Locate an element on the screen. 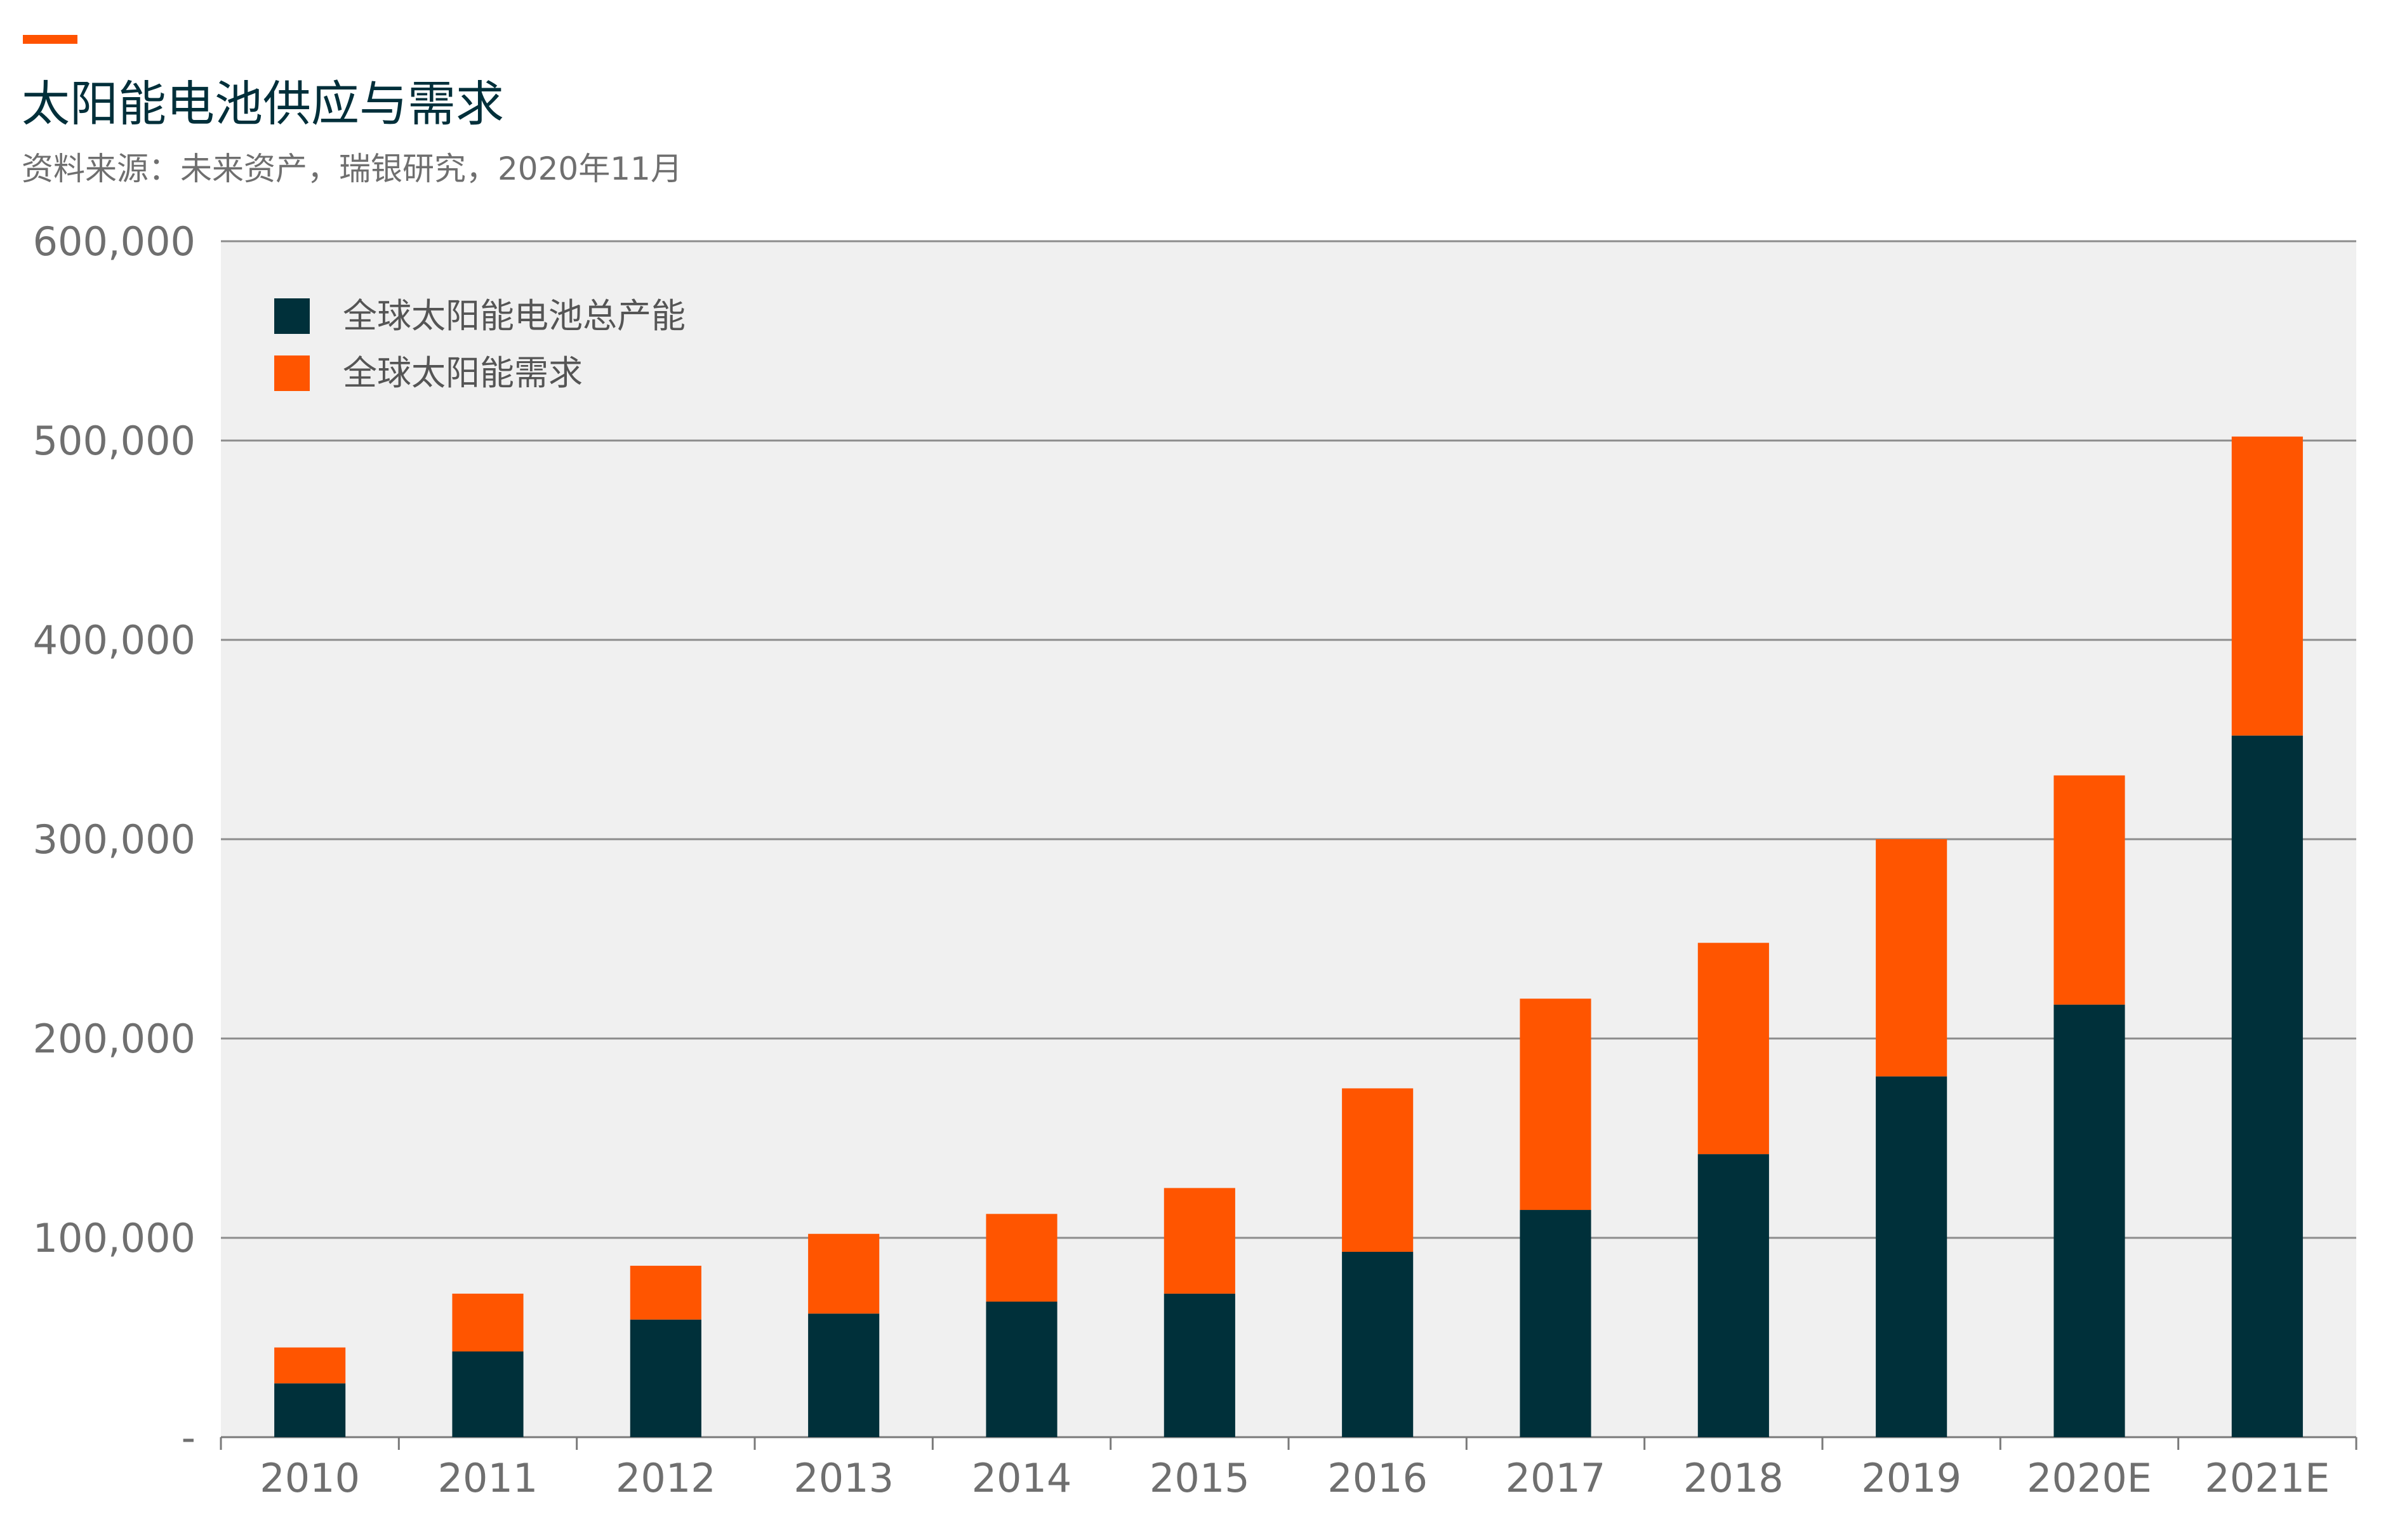  accent-bar is located at coordinates (50, 39).